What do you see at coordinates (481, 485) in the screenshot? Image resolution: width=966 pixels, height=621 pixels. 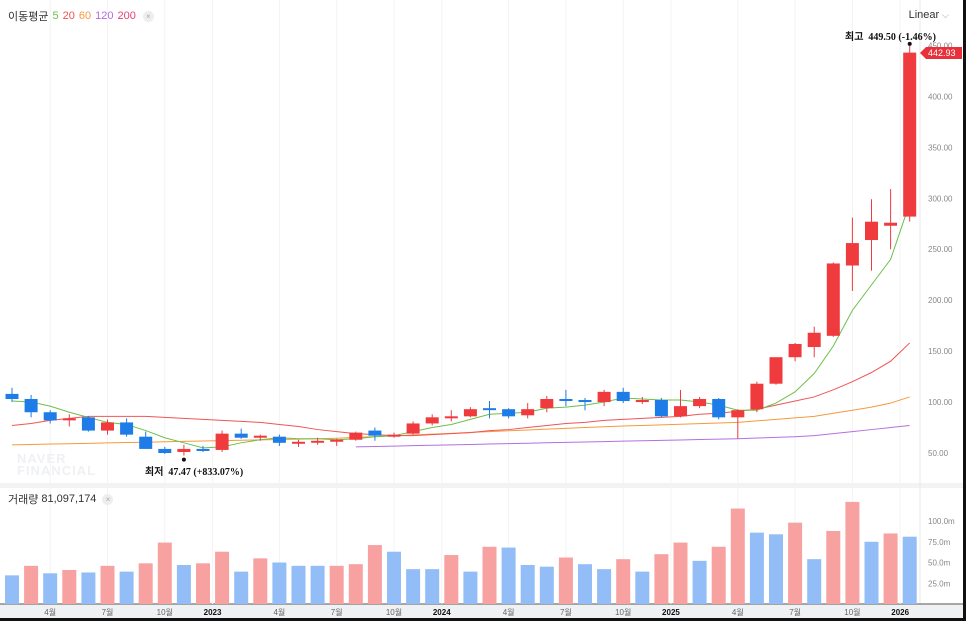 I see `pane-separator` at bounding box center [481, 485].